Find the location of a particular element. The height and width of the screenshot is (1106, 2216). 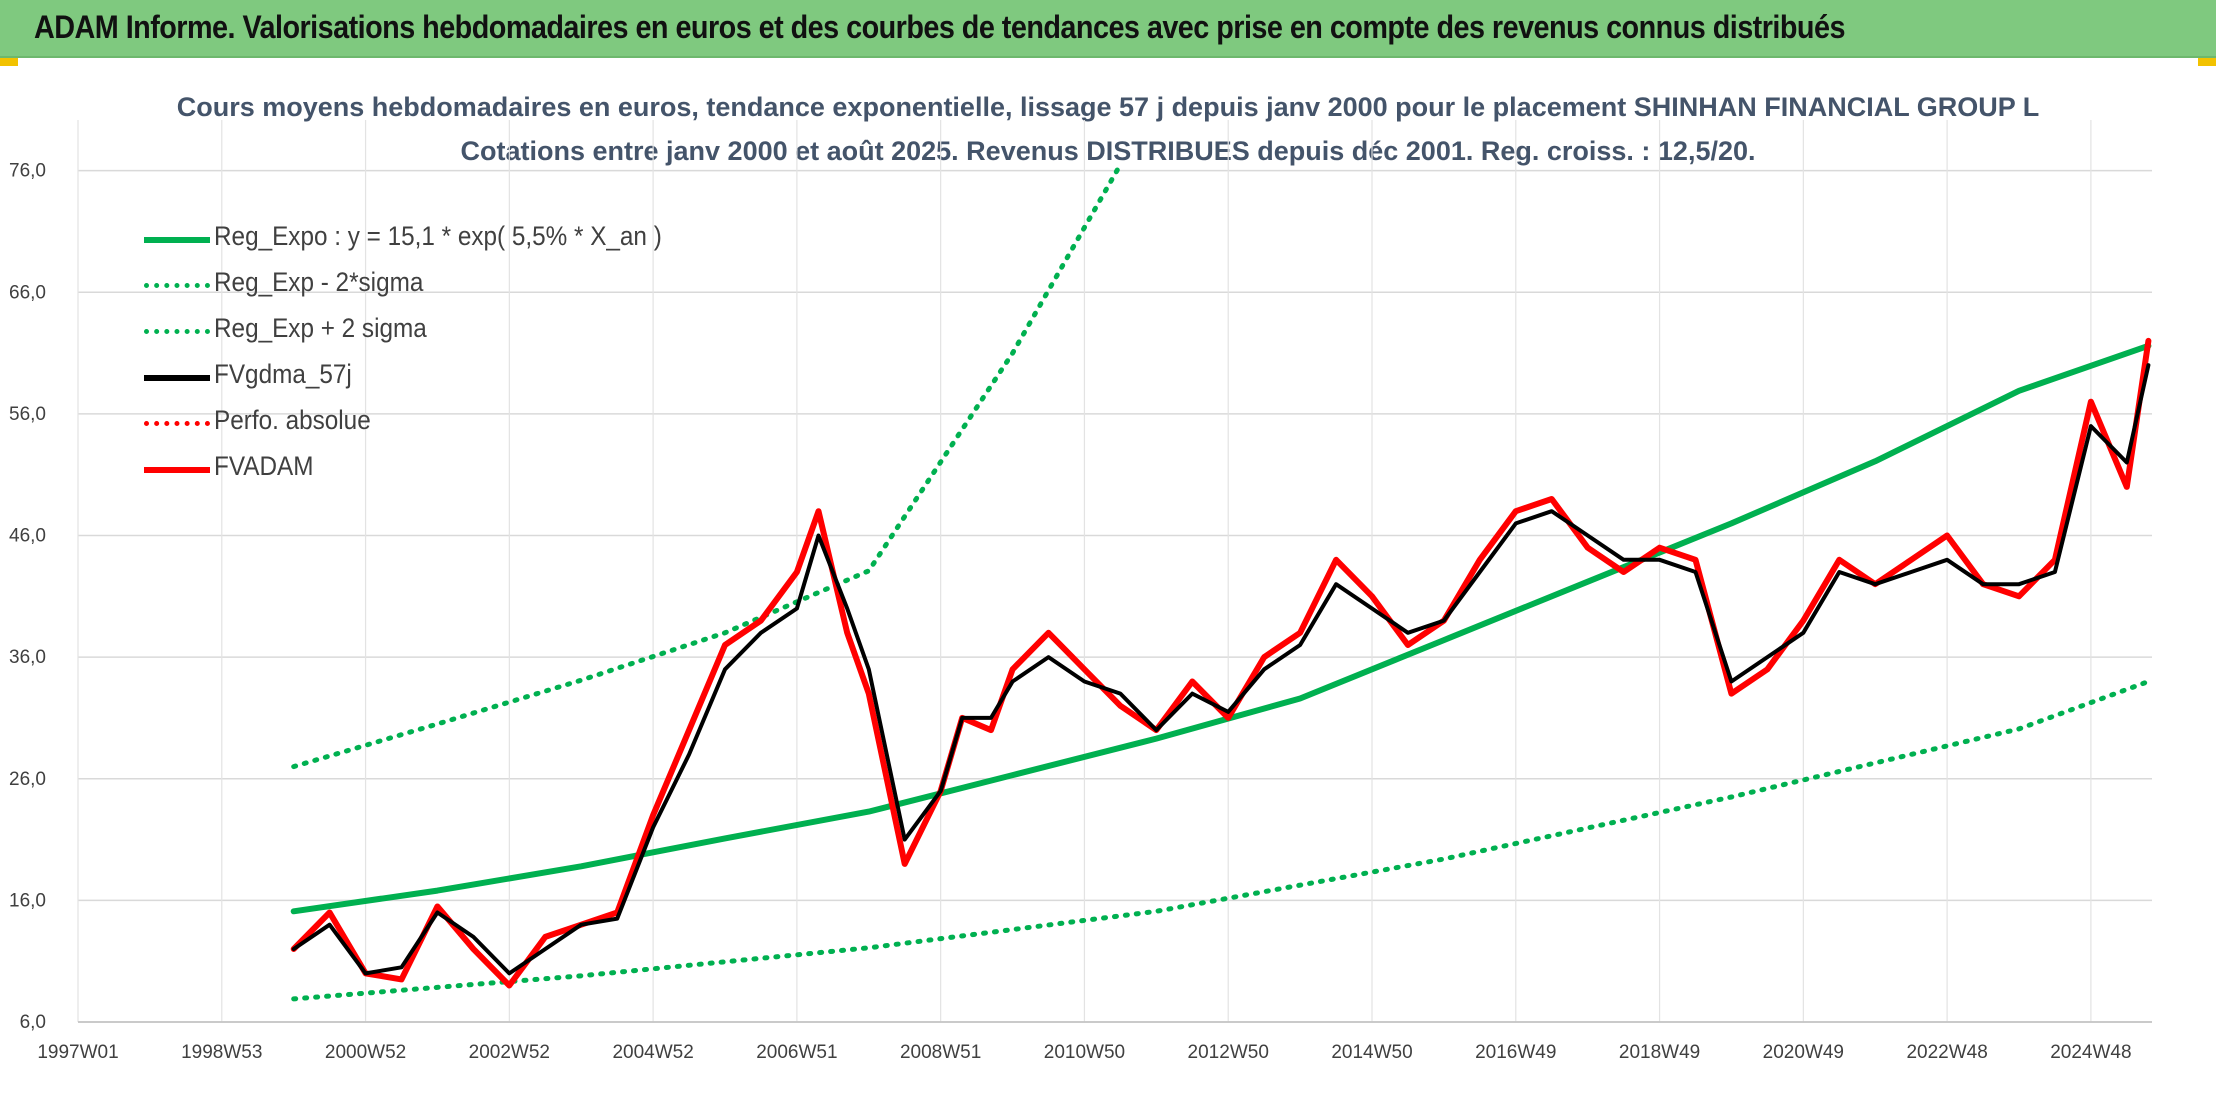

x-tick-label: 2022W48 is located at coordinates (1946, 1052).